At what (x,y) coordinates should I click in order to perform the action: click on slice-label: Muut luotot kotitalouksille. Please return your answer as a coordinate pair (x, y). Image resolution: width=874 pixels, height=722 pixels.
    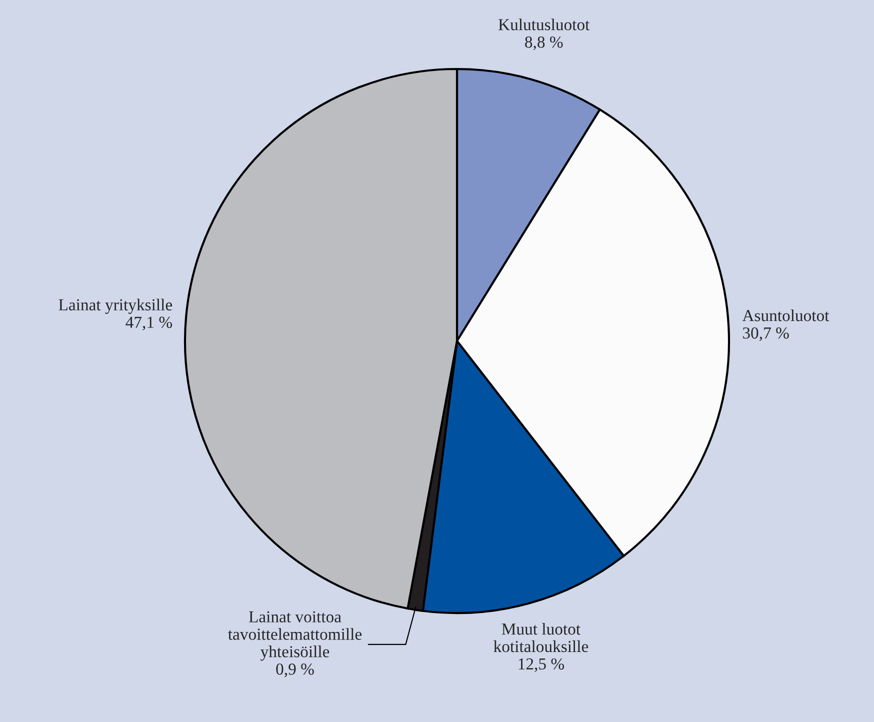
    Looking at the image, I should click on (541, 637).